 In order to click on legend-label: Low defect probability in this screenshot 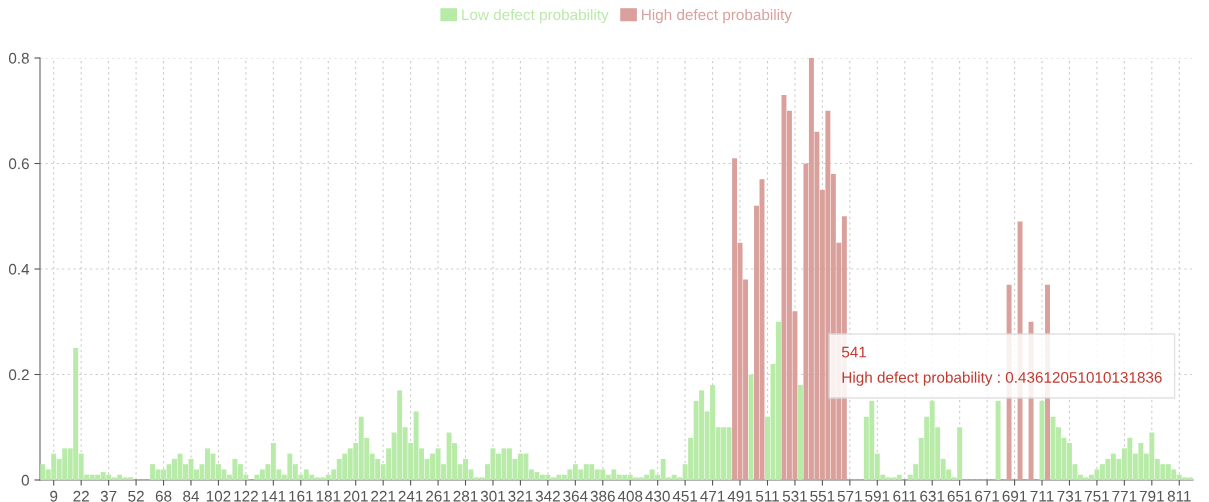, I will do `click(535, 16)`.